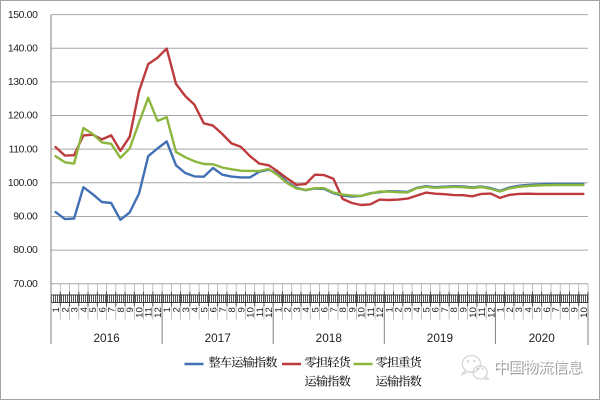  I want to click on svg-text: 70.00, so click(25, 284).